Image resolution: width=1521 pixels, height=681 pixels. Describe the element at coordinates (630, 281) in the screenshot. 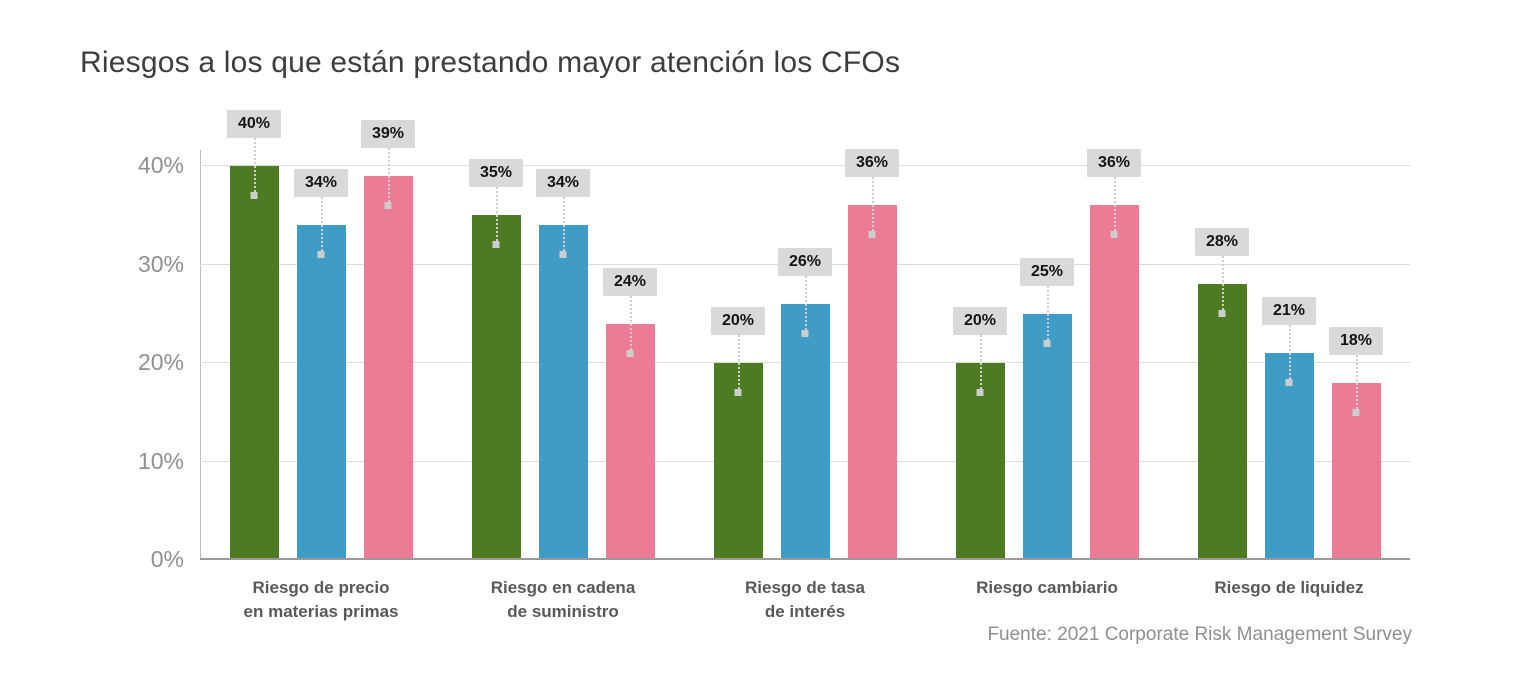

I see `data-label: 24%` at that location.